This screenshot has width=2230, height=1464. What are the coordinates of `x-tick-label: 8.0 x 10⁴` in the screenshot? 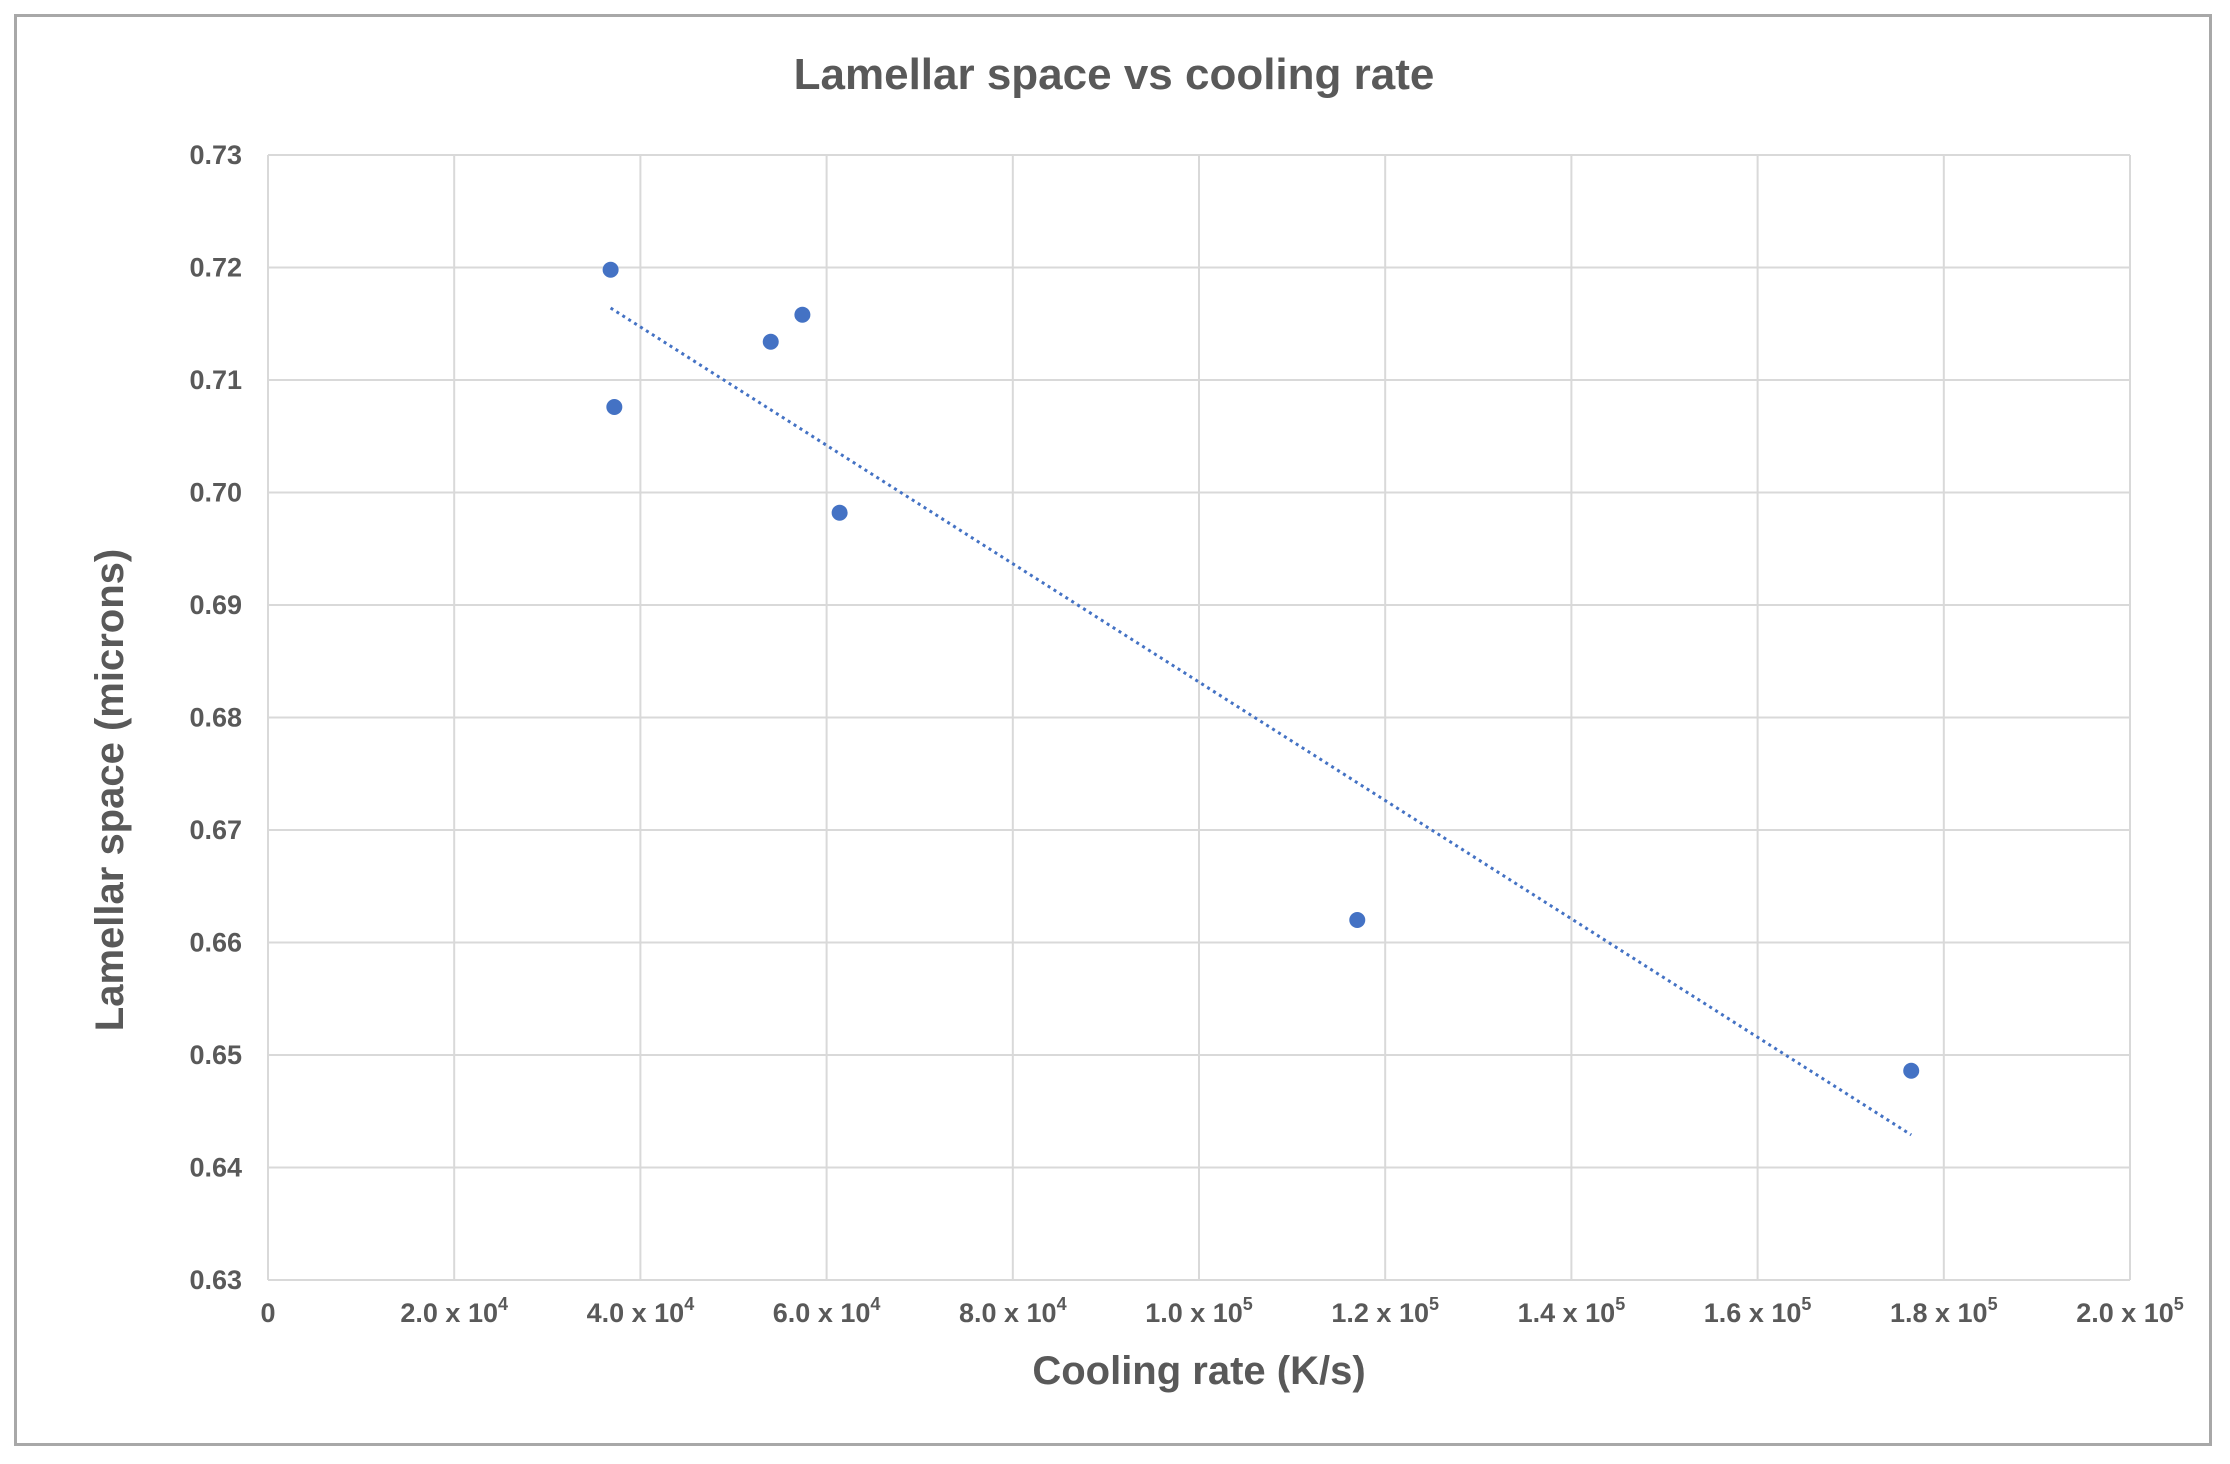 It's located at (1013, 1311).